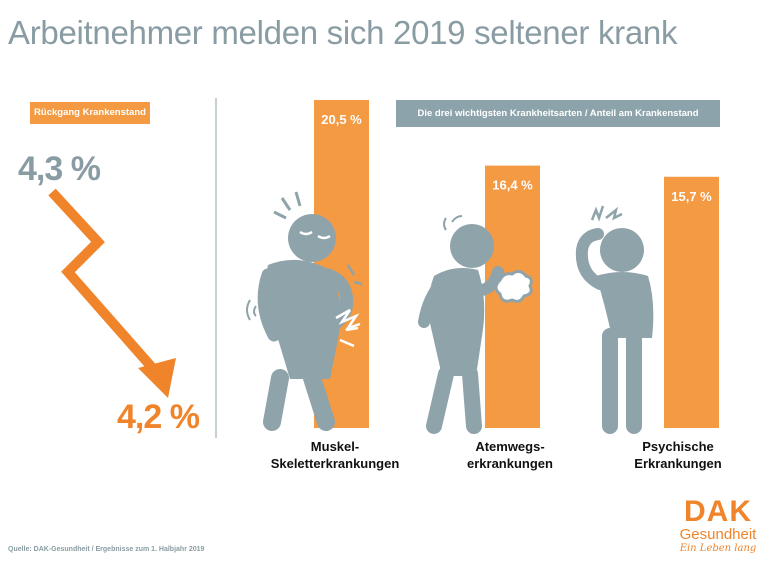  What do you see at coordinates (718, 511) in the screenshot?
I see `logo-wordmark: DAK` at bounding box center [718, 511].